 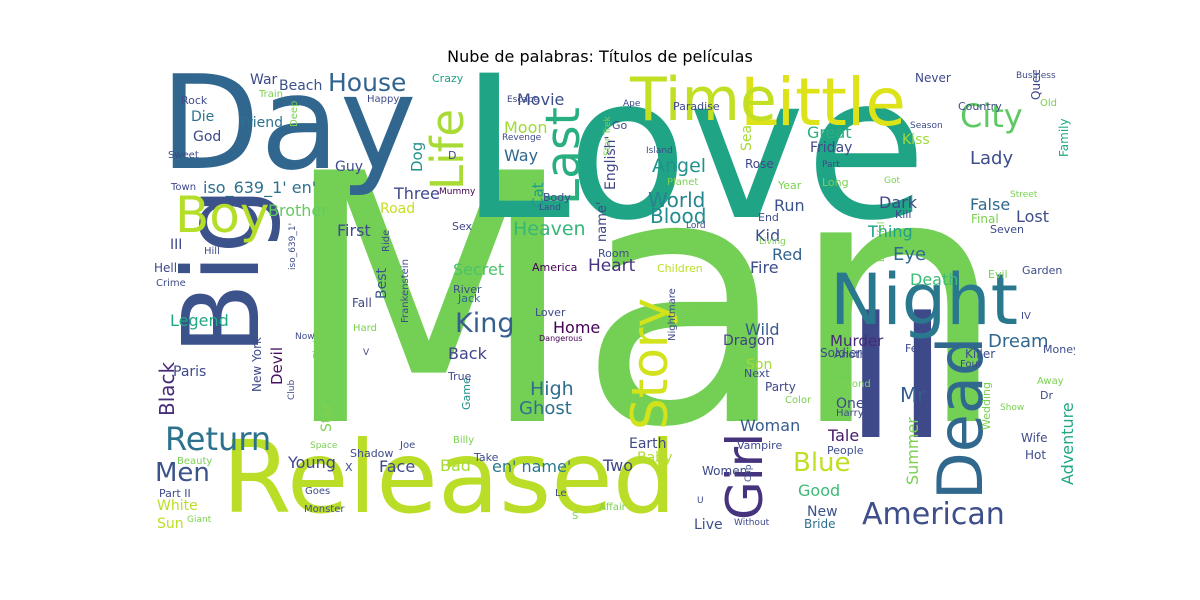 I want to click on cloud-word: Lover, so click(x=550, y=312).